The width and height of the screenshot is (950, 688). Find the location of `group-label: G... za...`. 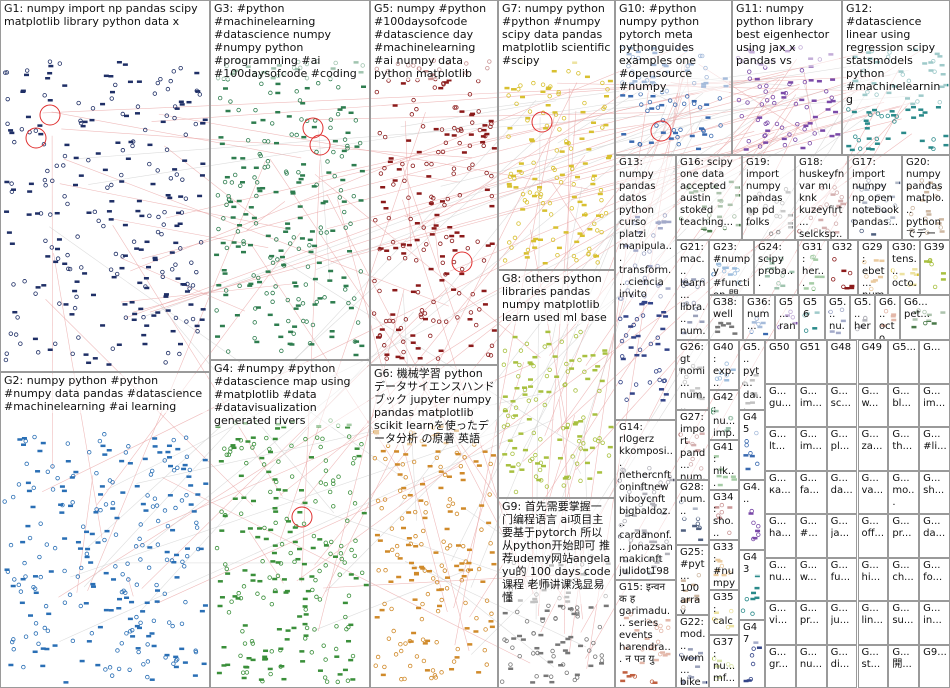

group-label: G... za... is located at coordinates (873, 441).